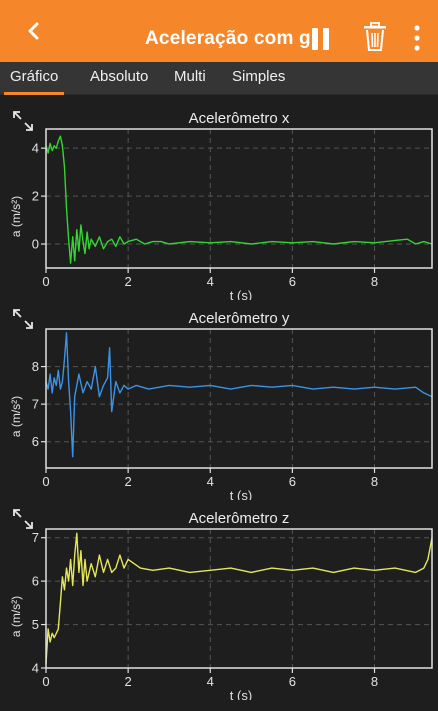 This screenshot has width=438, height=711. What do you see at coordinates (190, 76) in the screenshot?
I see `tab-multi: Multi` at bounding box center [190, 76].